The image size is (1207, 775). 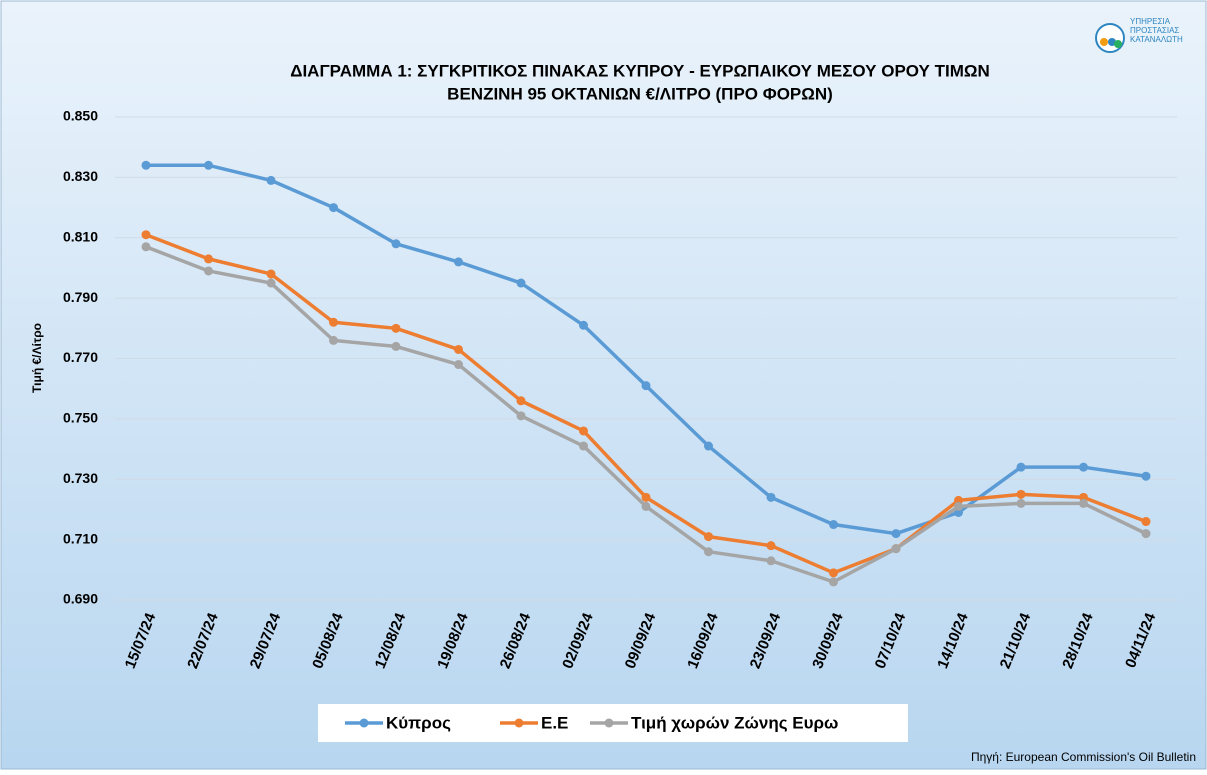 I want to click on y-axis-label: Τιμή €/Λίτρο, so click(x=37, y=358).